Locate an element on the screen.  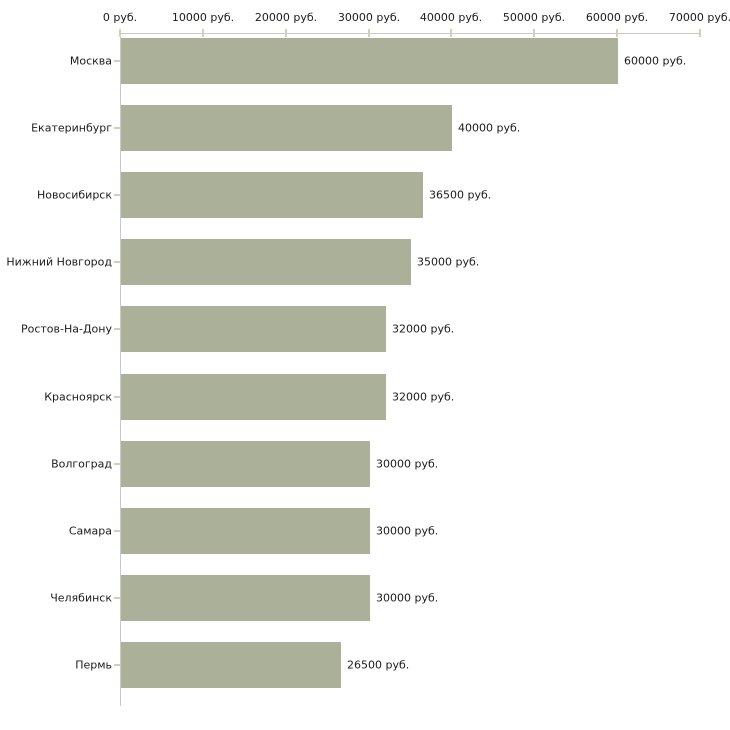
bar-row: Самара 30000 руб. is located at coordinates (365, 531).